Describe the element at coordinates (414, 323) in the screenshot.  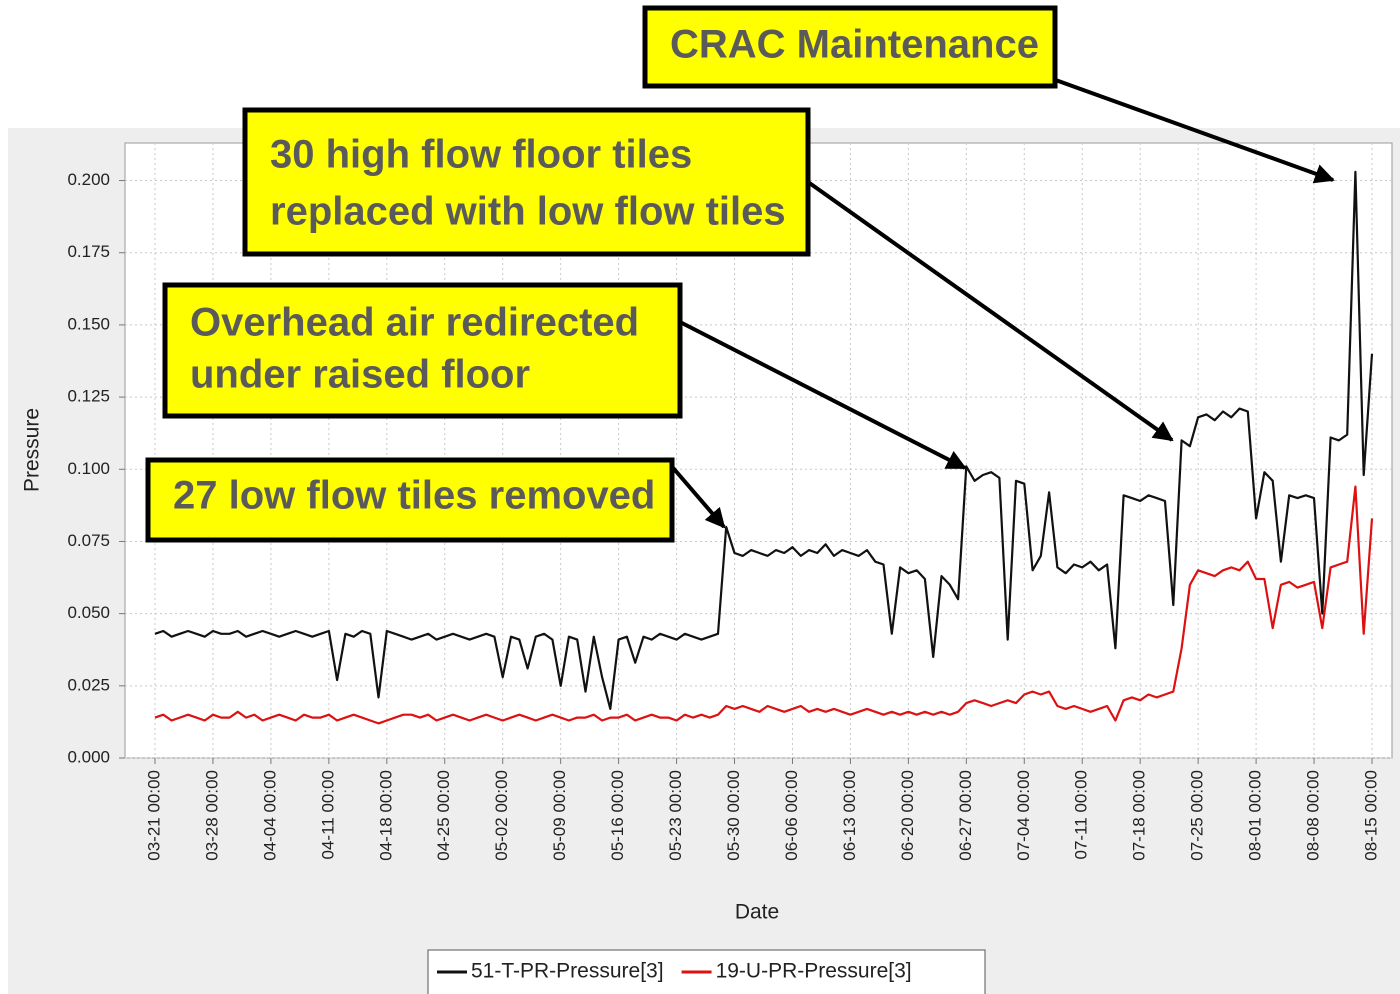
I see `annotation-text: Overhead air redirected` at that location.